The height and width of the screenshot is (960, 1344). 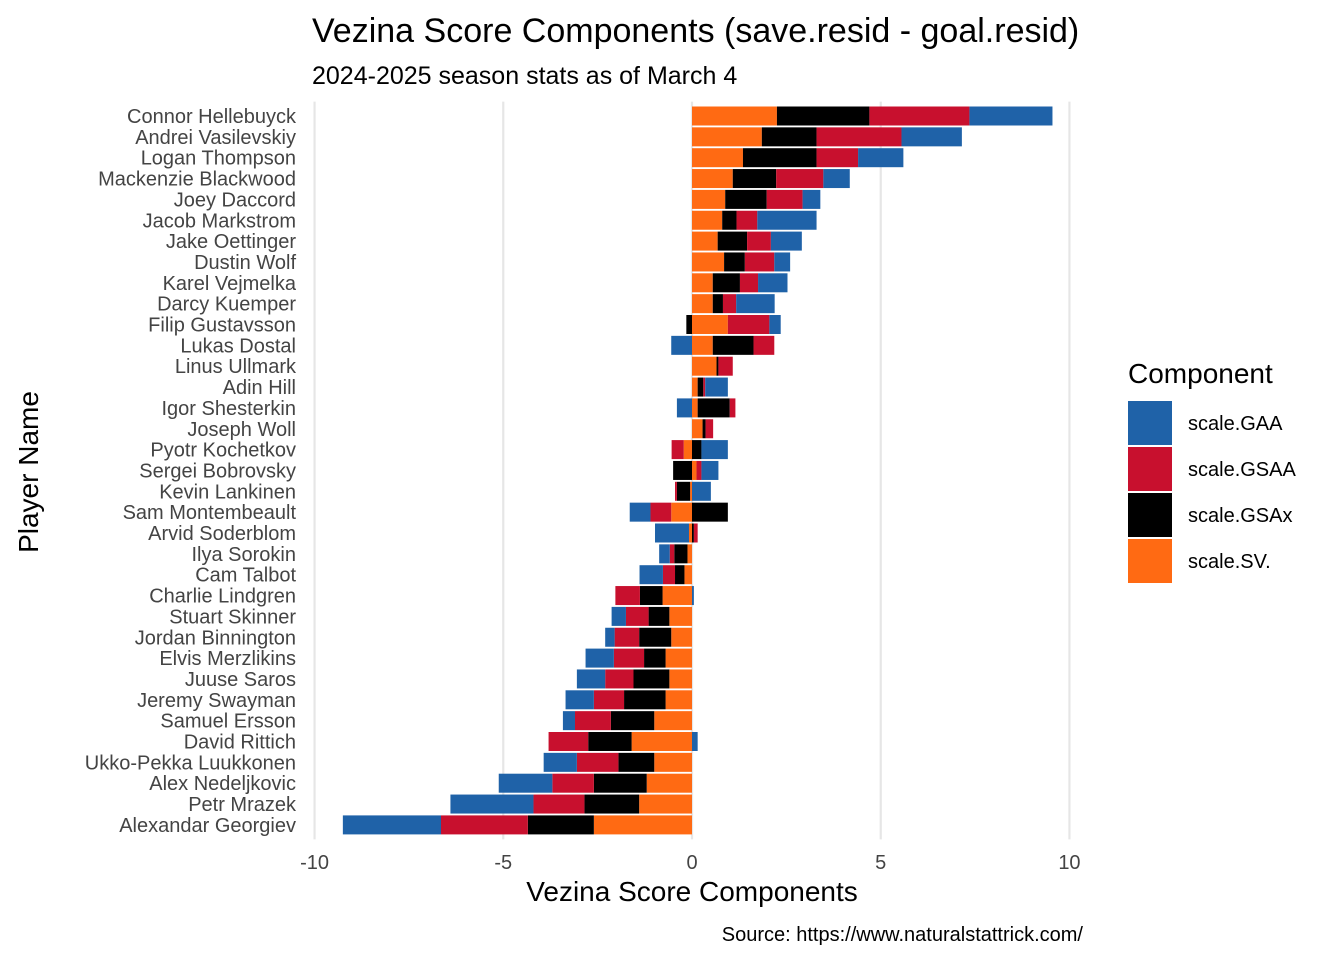 What do you see at coordinates (697, 429) in the screenshot?
I see `bar-joseph-woll-scale-sv` at bounding box center [697, 429].